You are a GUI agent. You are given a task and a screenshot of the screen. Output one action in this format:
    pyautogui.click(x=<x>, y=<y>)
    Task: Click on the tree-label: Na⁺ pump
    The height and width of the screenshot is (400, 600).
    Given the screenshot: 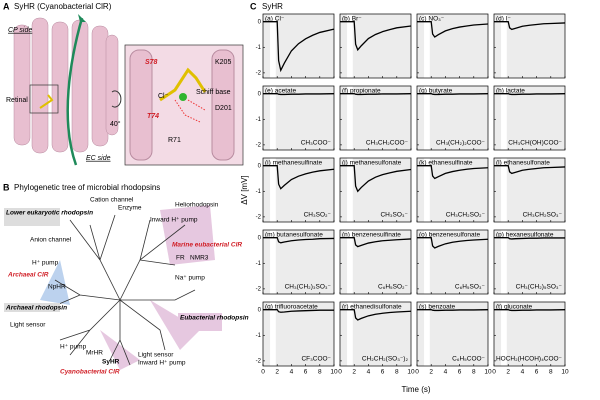 What is the action you would take?
    pyautogui.click(x=190, y=278)
    